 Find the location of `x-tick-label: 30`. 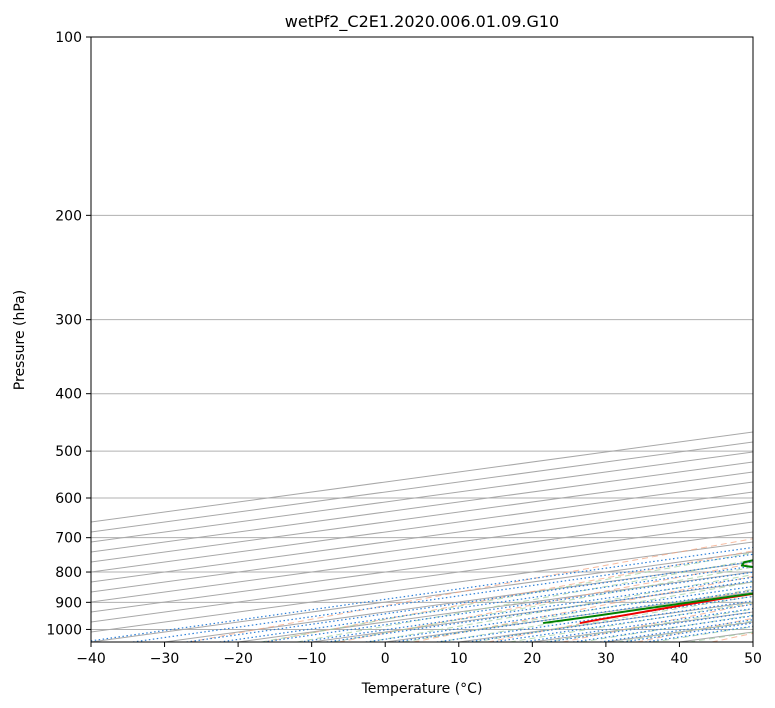

x-tick-label: 30 is located at coordinates (606, 659).